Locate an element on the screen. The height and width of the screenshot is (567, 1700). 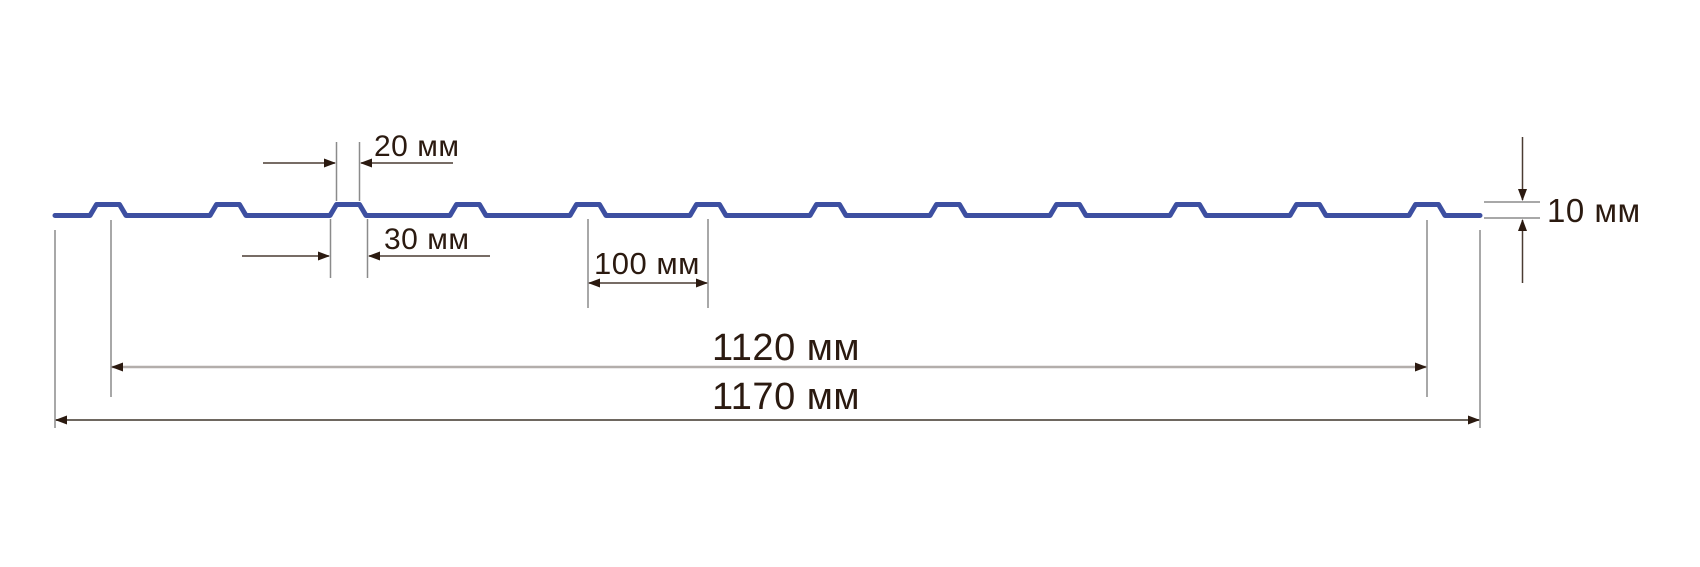
dim-100mm-label: 100 мм is located at coordinates (647, 263).